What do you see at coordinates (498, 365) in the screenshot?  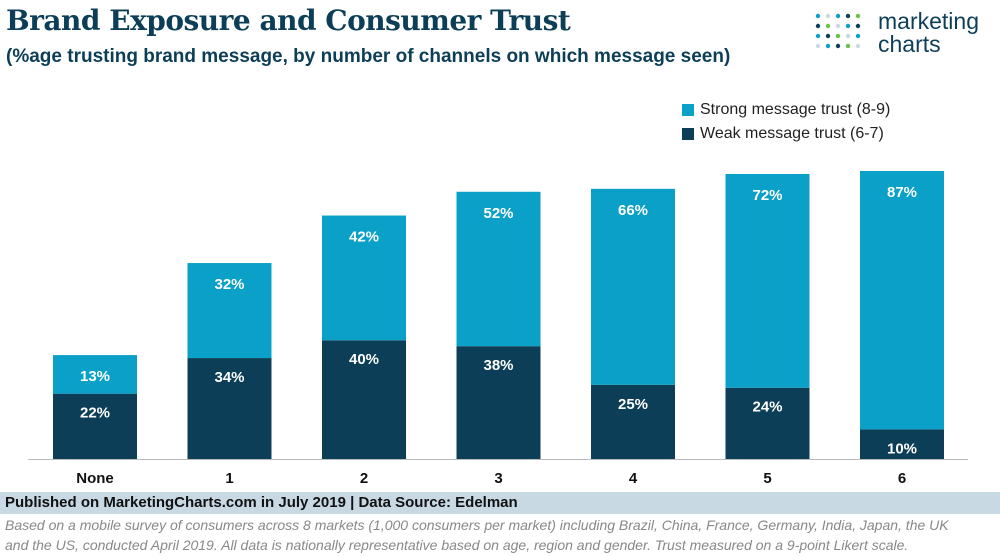 I see `label-weak-3: 38%` at bounding box center [498, 365].